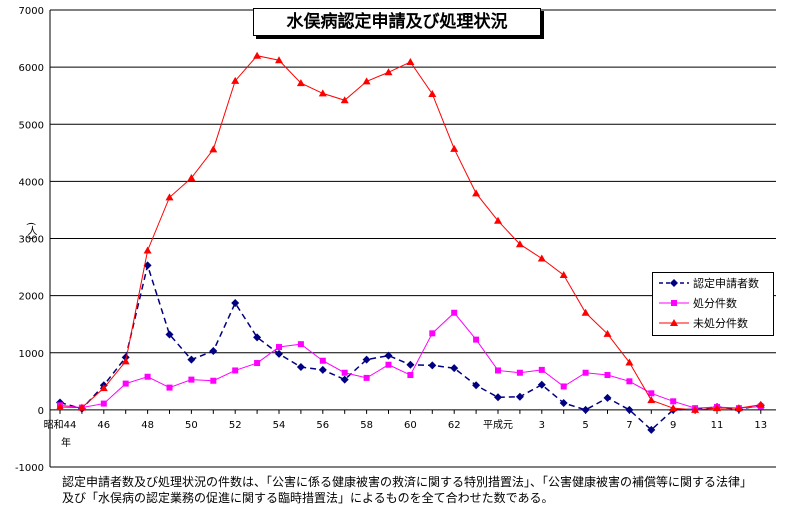 Image resolution: width=800 pixels, height=509 pixels. I want to click on y-axis-label-text: (人), so click(30, 231).